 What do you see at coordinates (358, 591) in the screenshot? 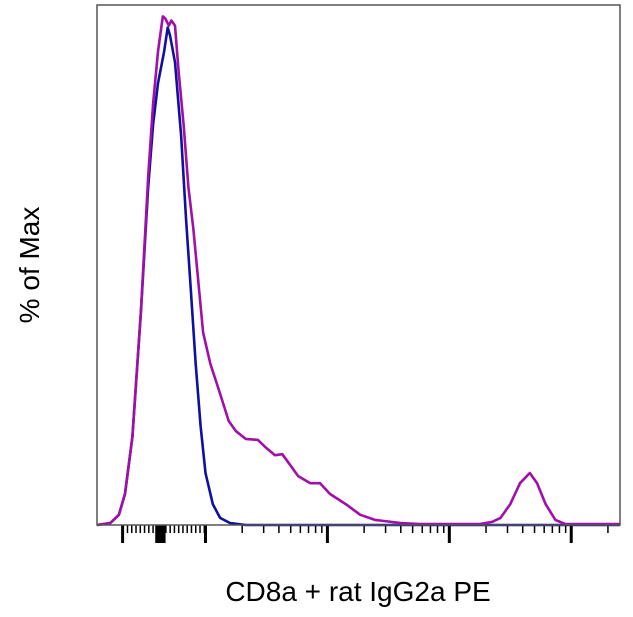
I see `x-axis-label: CD8a + rat IgG2a PE` at bounding box center [358, 591].